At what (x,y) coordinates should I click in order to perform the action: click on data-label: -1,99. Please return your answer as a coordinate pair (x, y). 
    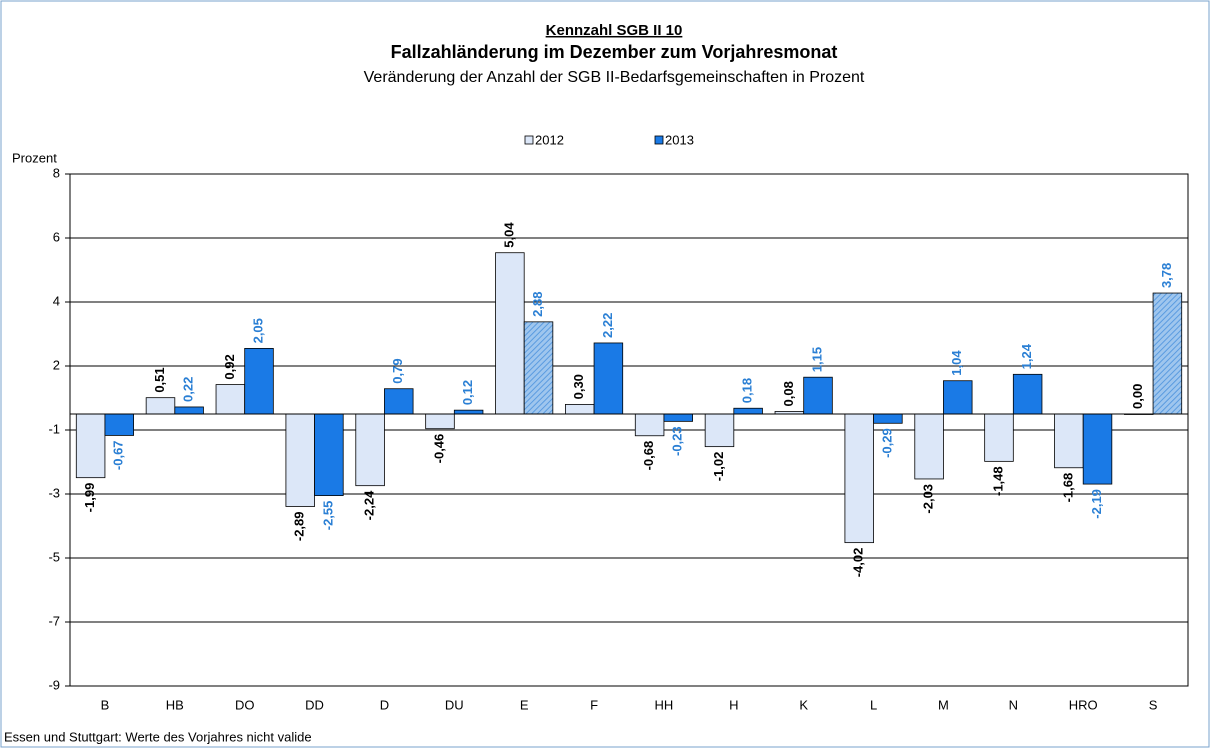
    Looking at the image, I should click on (89, 498).